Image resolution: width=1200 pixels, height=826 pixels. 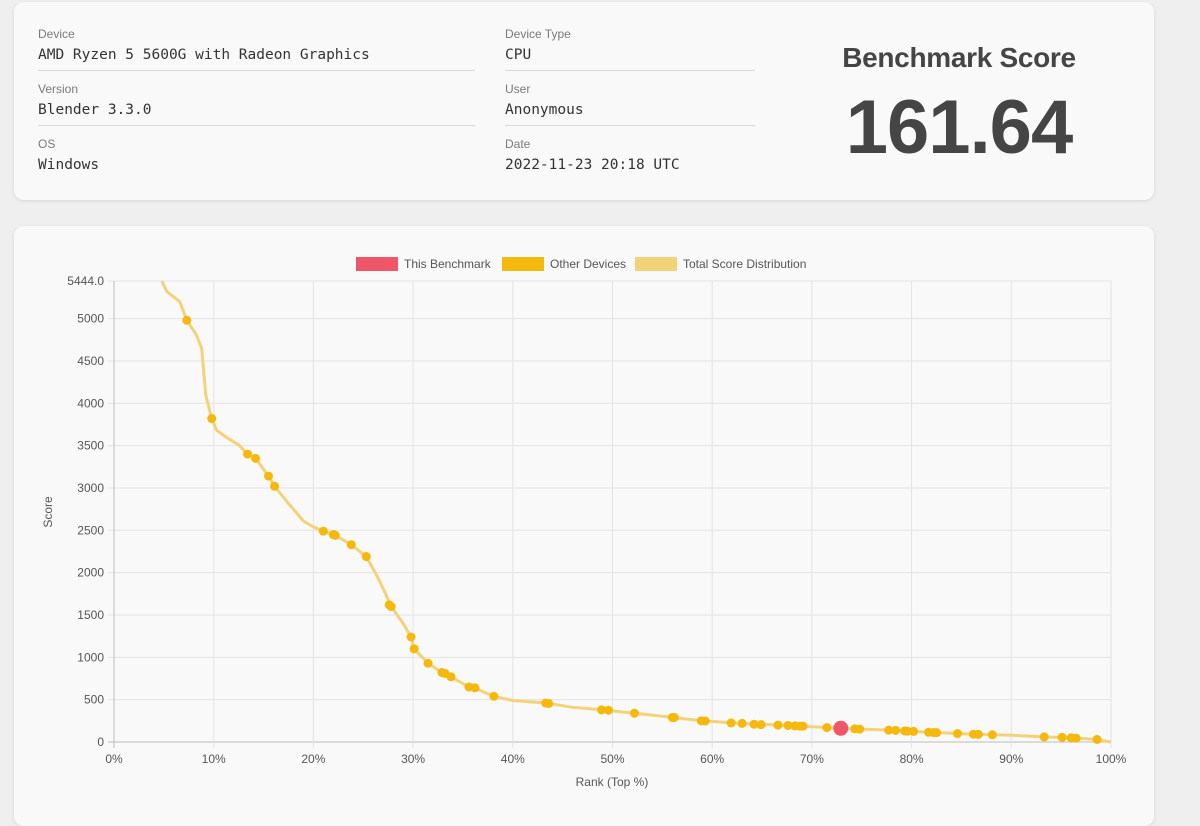 What do you see at coordinates (959, 57) in the screenshot?
I see `benchmark-score-title: Benchmark Score` at bounding box center [959, 57].